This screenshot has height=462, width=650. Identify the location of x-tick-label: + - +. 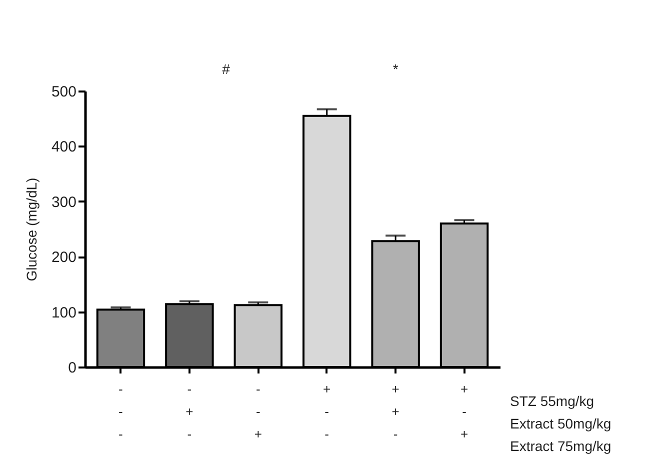
(464, 412).